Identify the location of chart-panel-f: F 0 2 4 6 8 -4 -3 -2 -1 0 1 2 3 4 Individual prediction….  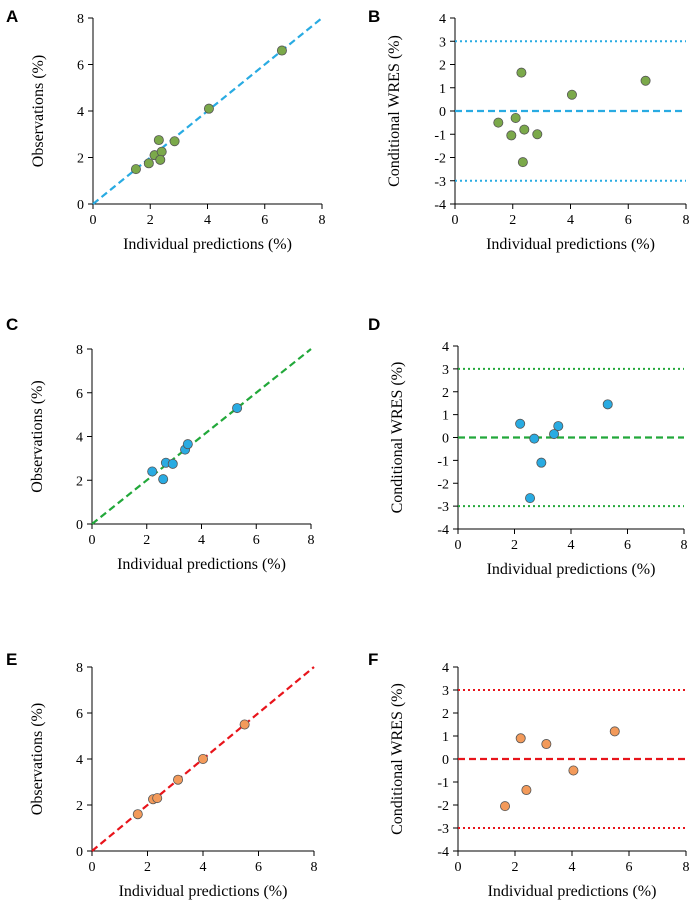
(529, 775).